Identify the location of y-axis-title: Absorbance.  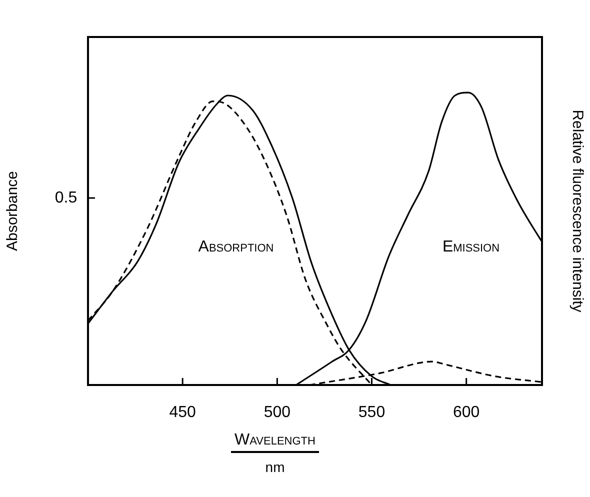
(13, 211).